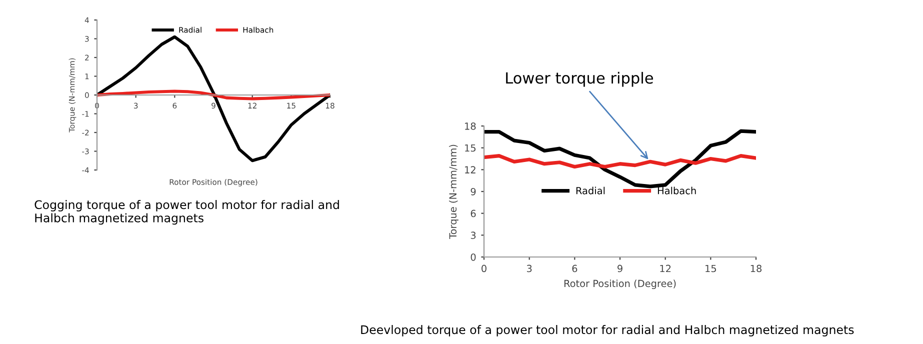  Describe the element at coordinates (484, 268) in the screenshot. I see `x-tick-label: 0` at that location.